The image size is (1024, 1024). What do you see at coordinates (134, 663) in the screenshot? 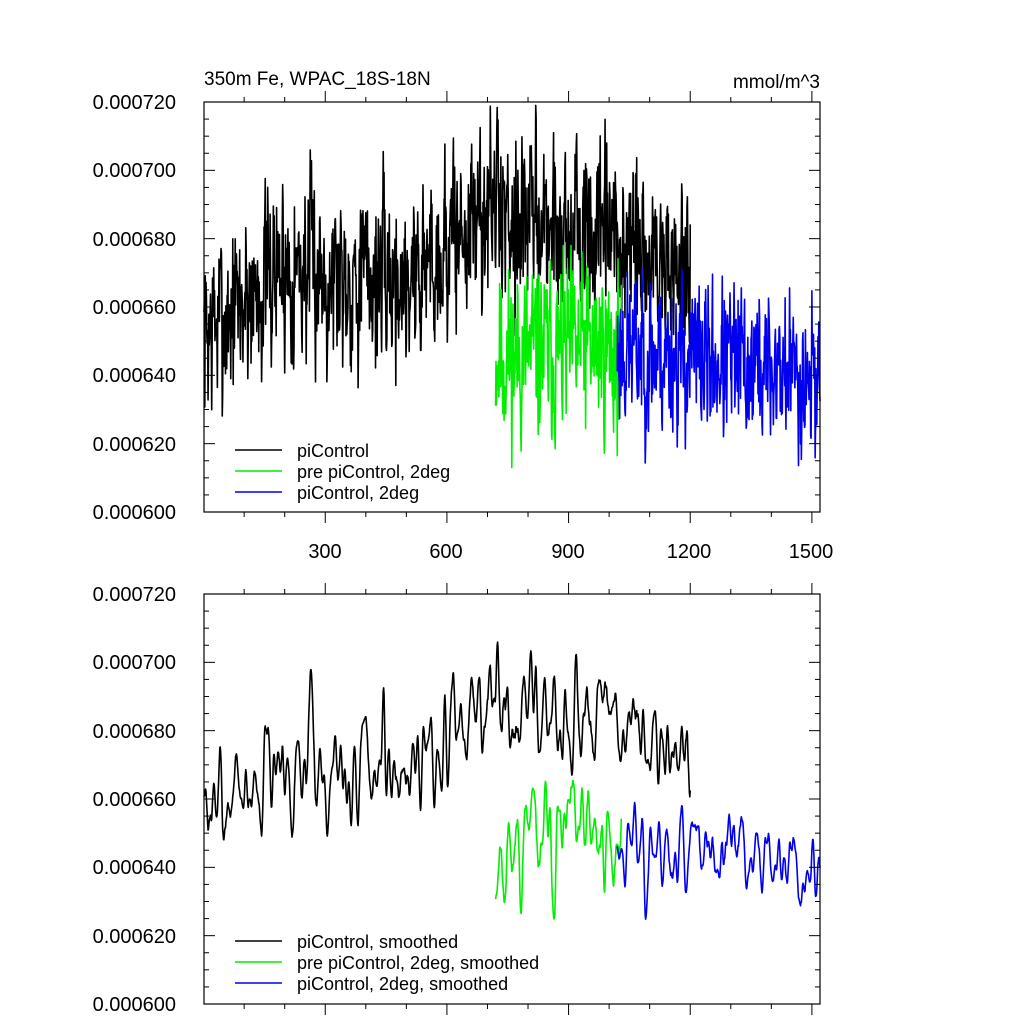
I see `panel-bottom-y-tick-label: 0.000700` at bounding box center [134, 663].